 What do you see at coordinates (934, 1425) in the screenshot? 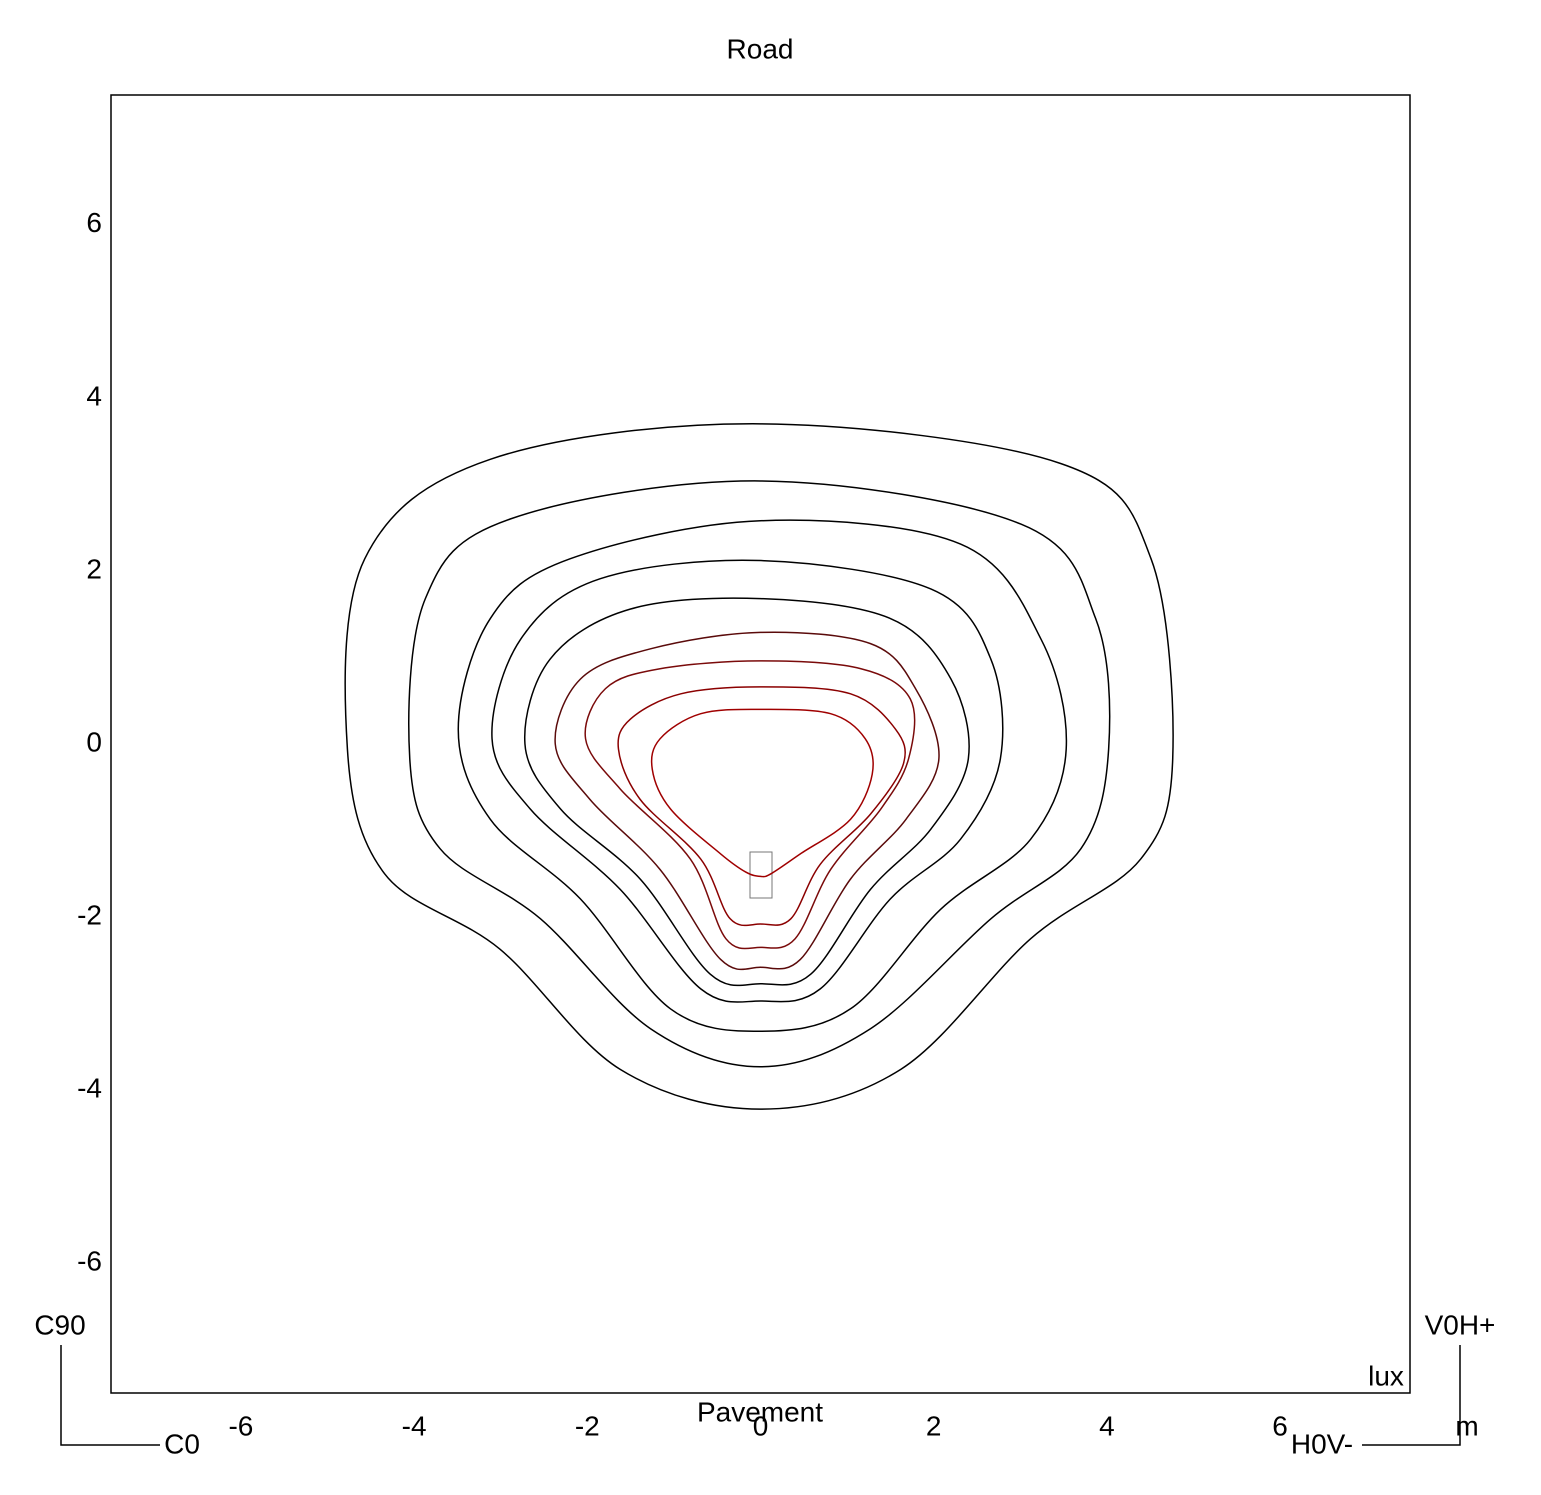
I see `x-tick-label: 2` at bounding box center [934, 1425].